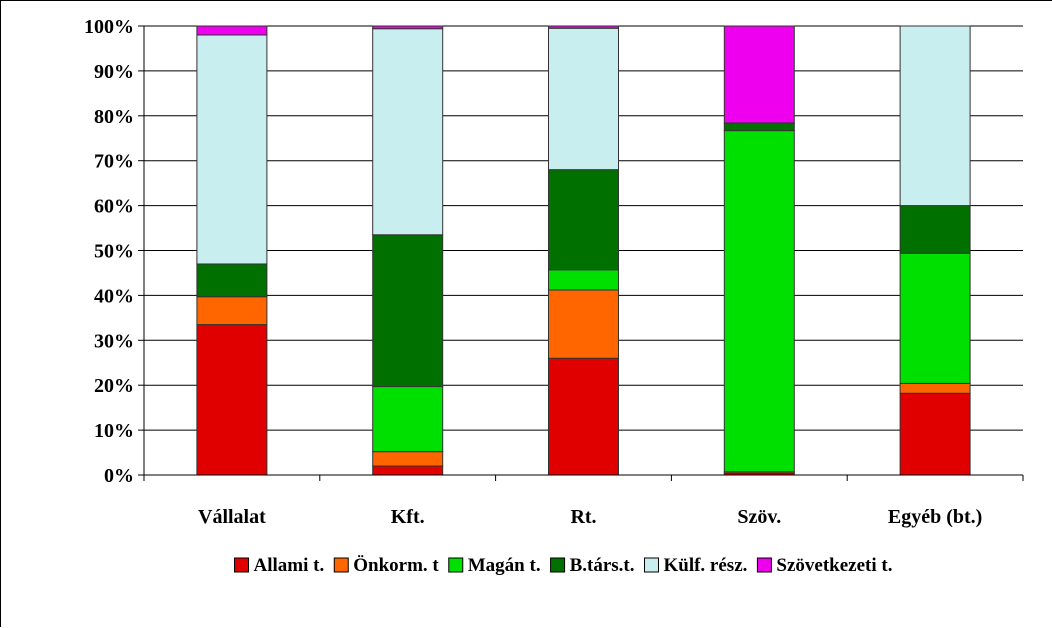 This screenshot has height=628, width=1052. Describe the element at coordinates (114, 252) in the screenshot. I see `y-tick-label: 50%` at that location.